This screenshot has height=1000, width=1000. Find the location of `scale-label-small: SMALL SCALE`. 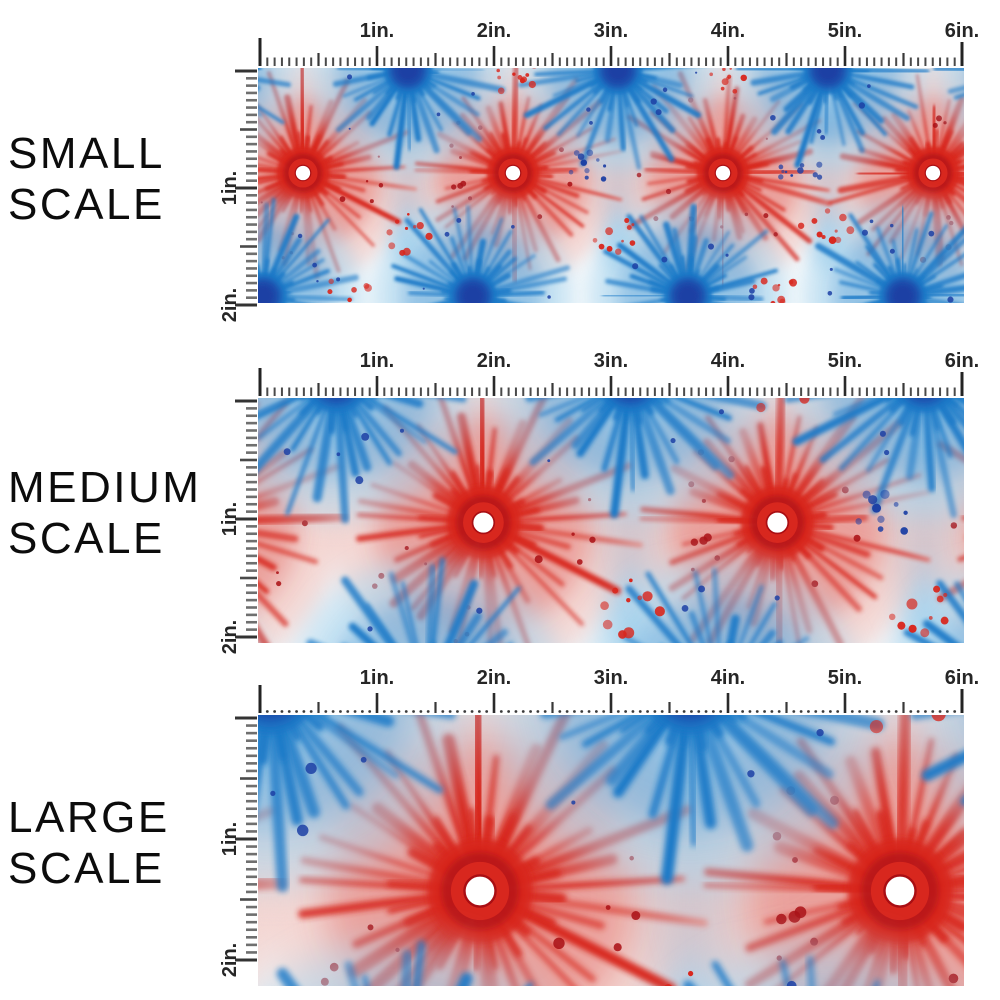

scale-label-small: SMALL SCALE is located at coordinates (86, 179).